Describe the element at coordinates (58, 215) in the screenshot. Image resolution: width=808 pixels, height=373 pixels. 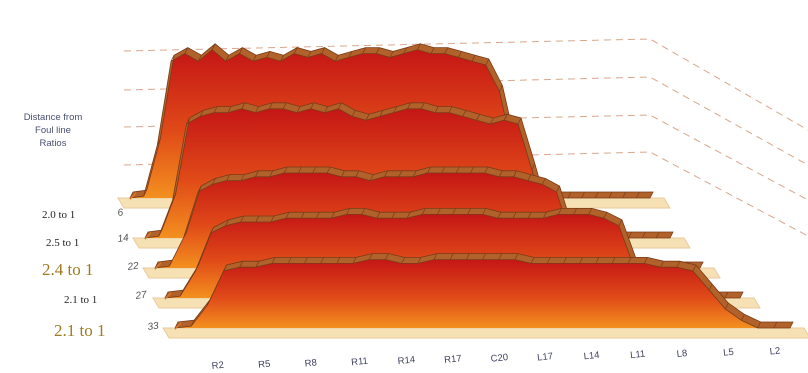
I see `series-ratio-label: 2.0 to 1` at that location.